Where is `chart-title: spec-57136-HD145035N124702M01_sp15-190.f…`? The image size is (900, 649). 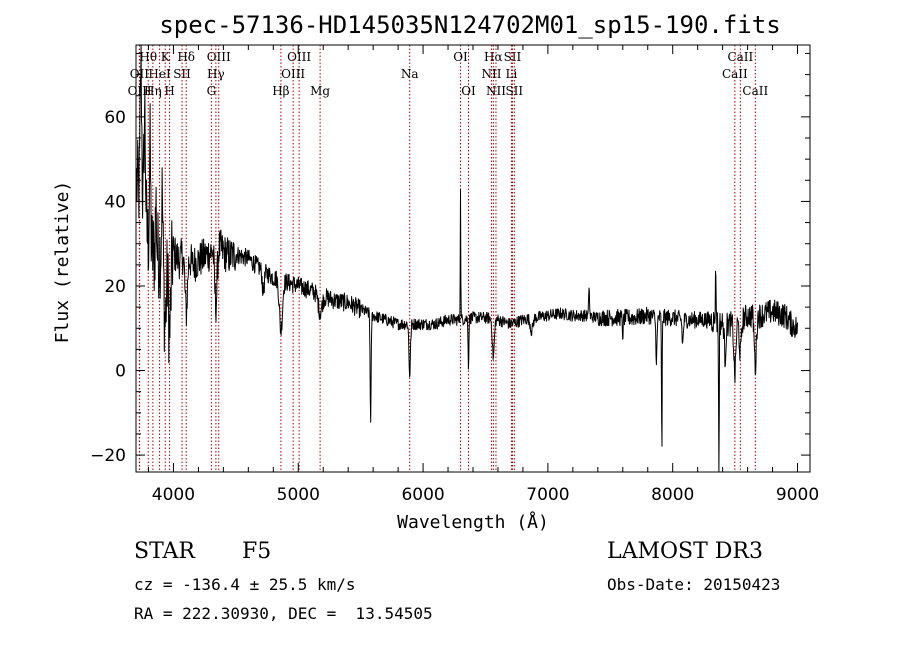 chart-title: spec-57136-HD145035N124702M01_sp15-190.f… is located at coordinates (469, 25).